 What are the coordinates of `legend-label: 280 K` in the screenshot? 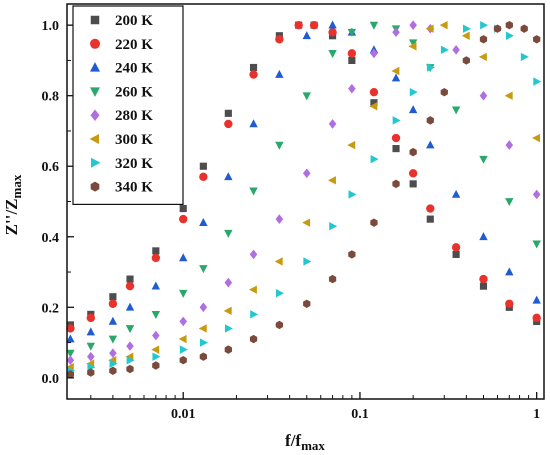 It's located at (134, 116).